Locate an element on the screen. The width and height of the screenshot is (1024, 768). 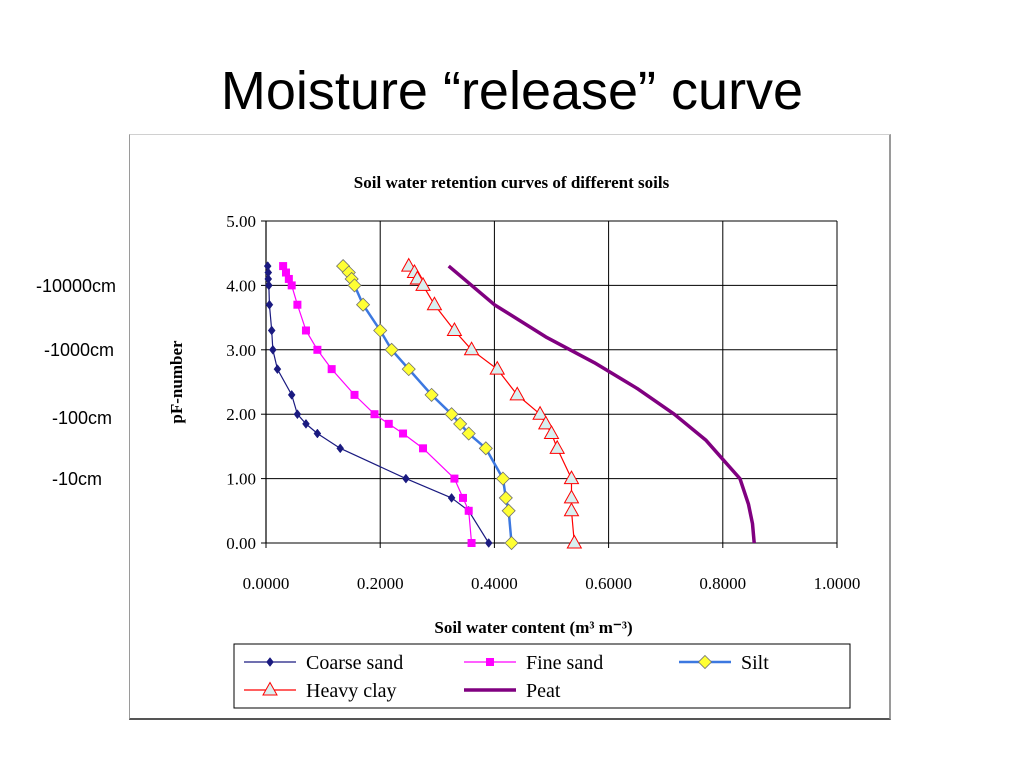
side-label-100cm: -100cm is located at coordinates (82, 418).